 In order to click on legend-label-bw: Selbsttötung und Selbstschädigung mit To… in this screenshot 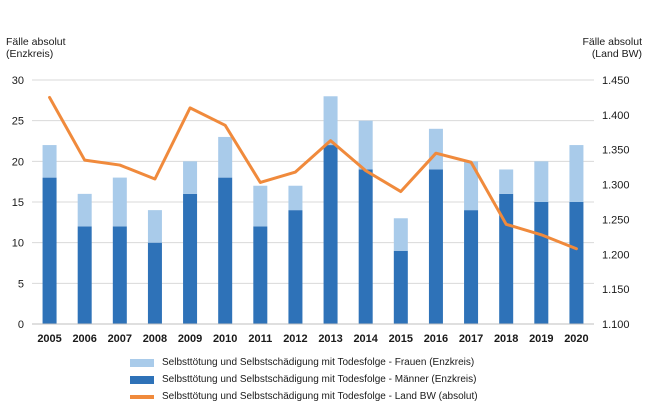, I will do `click(320, 396)`.